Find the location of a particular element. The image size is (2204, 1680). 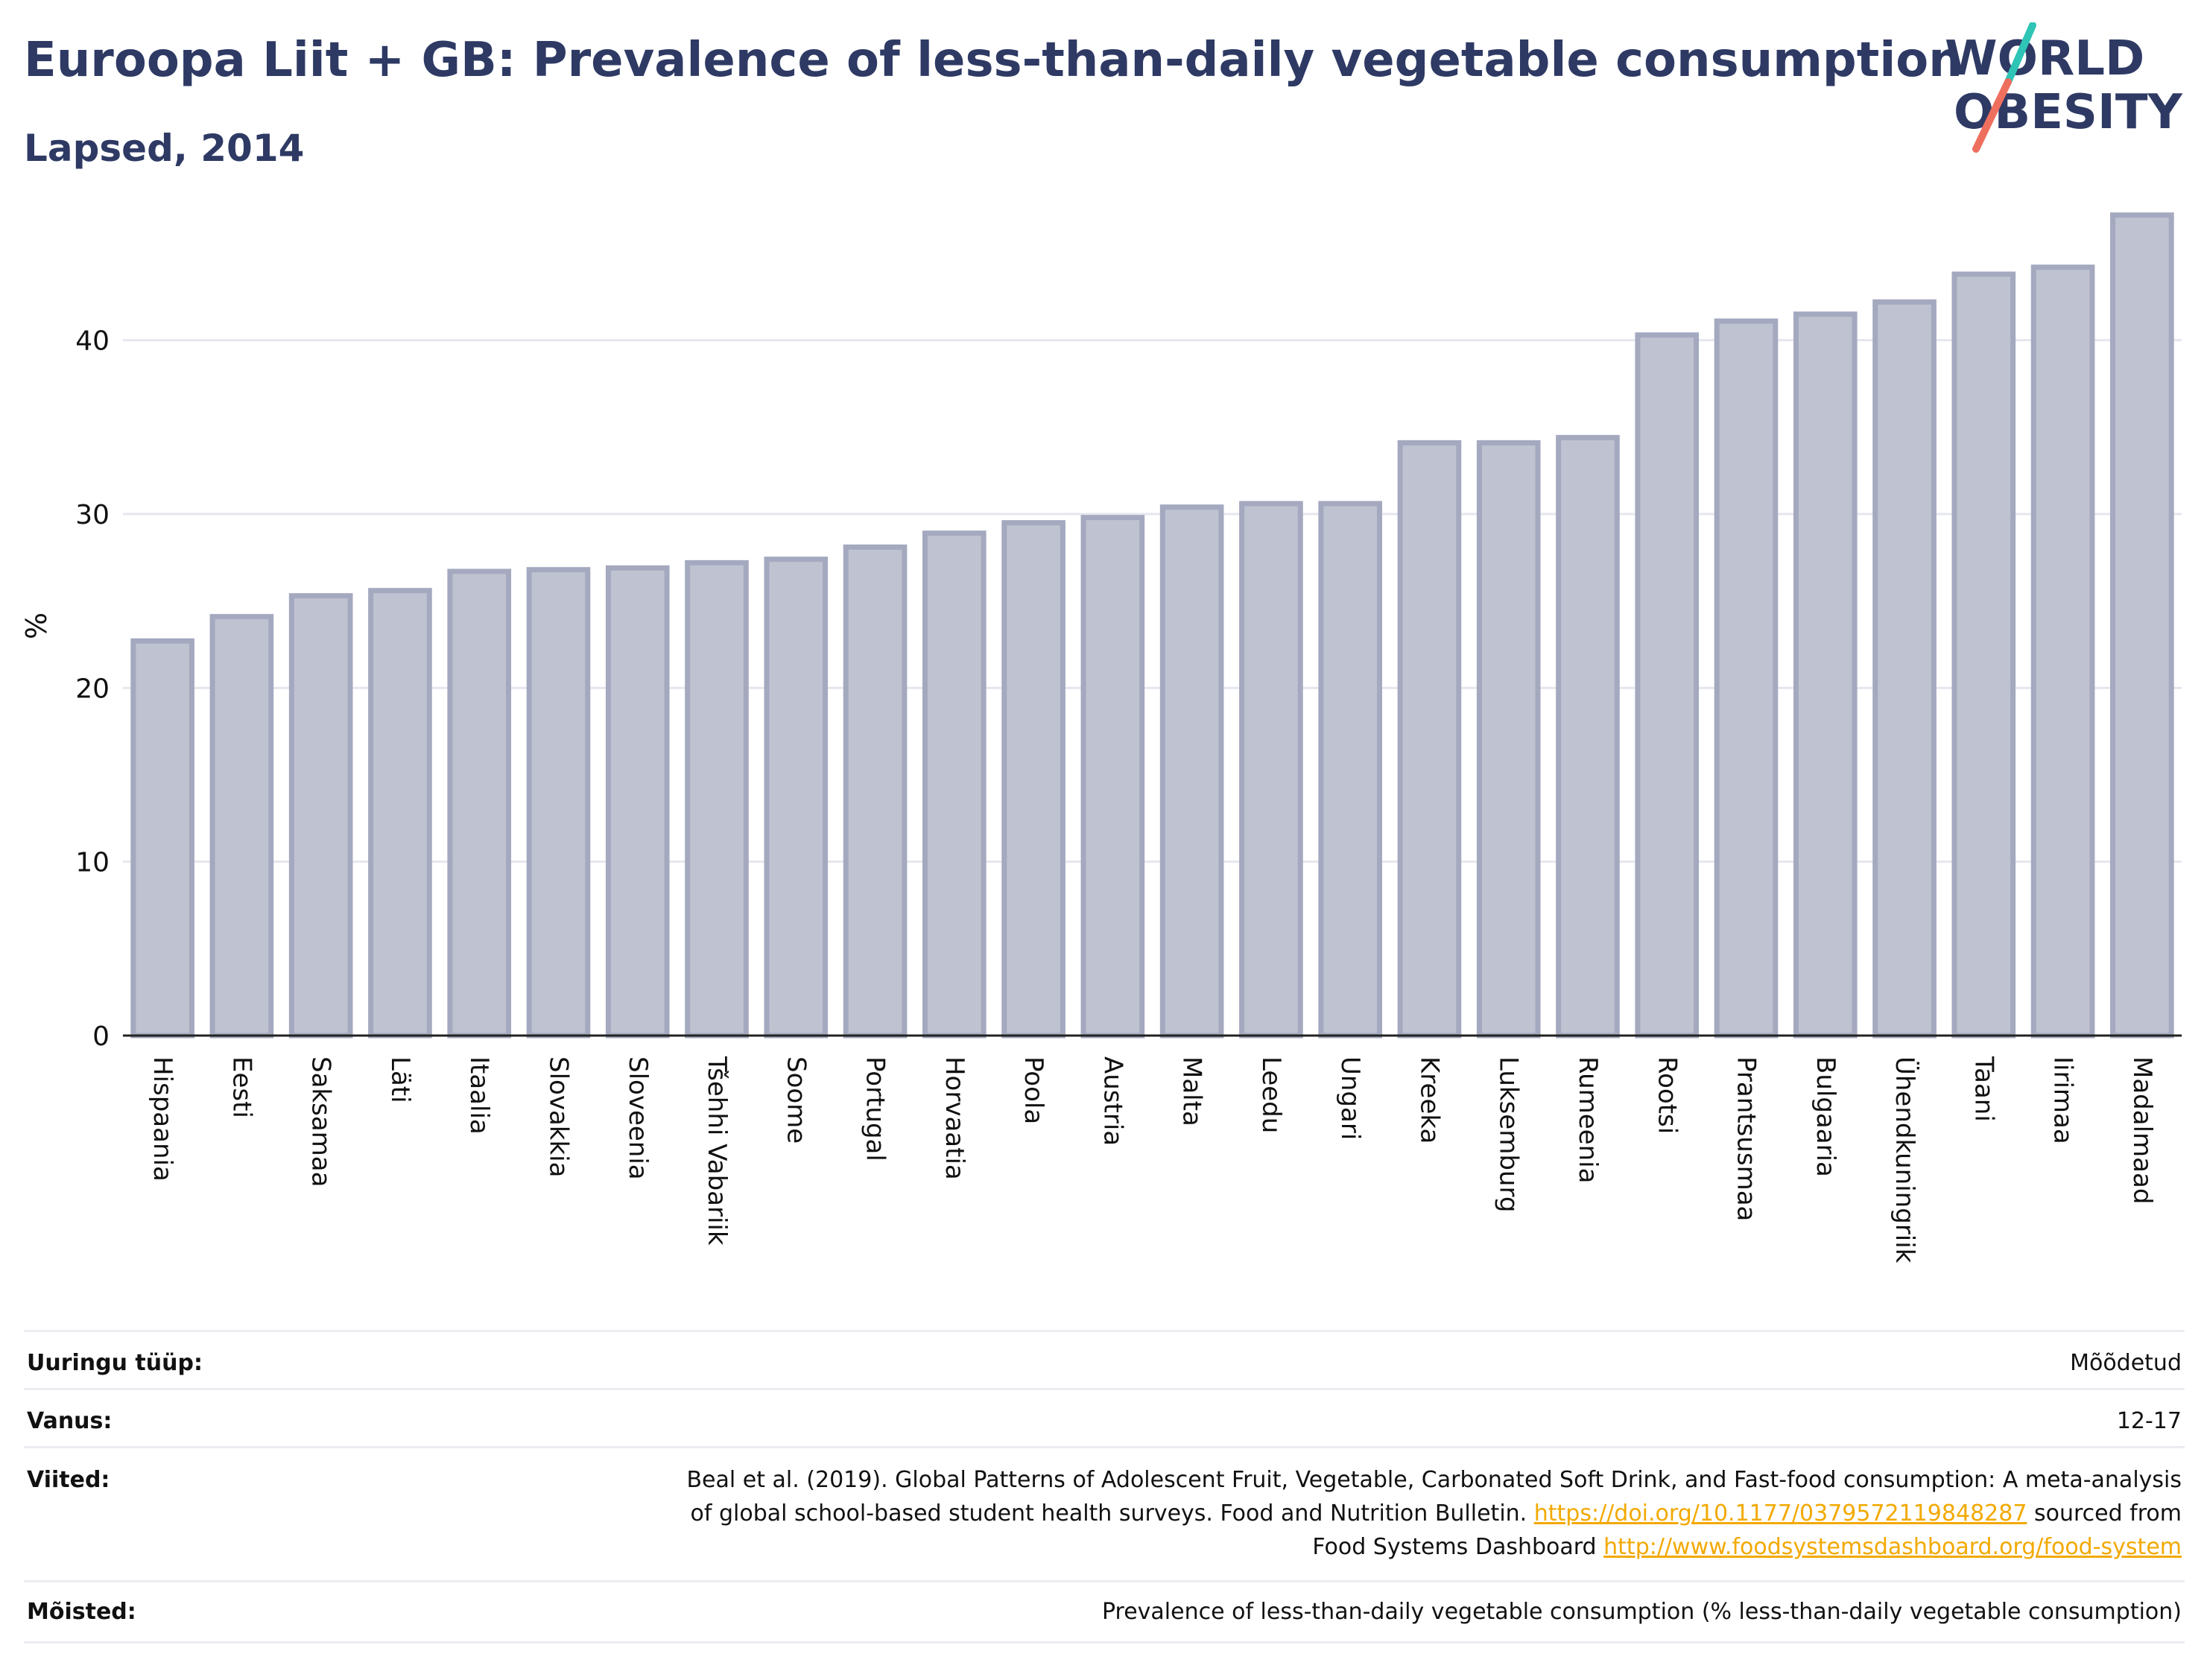

survey-type-value: Mõõdetud is located at coordinates (1264, 1359).